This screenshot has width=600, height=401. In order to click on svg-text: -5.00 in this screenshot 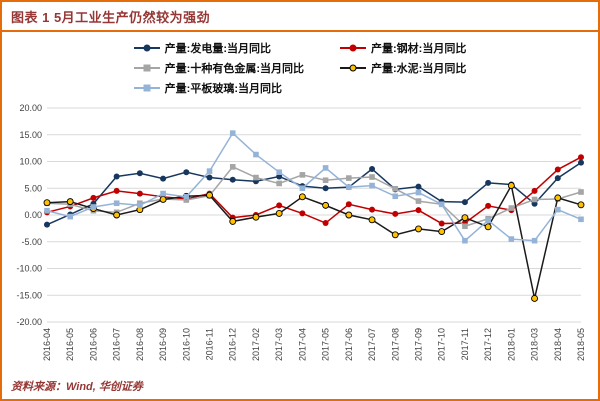, I will do `click(31, 242)`.